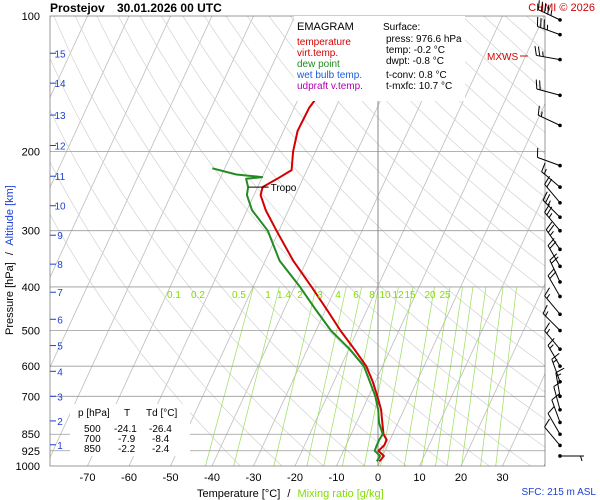 The image size is (600, 500). What do you see at coordinates (401, 27) in the screenshot?
I see `surface-title: Surface:` at bounding box center [401, 27].